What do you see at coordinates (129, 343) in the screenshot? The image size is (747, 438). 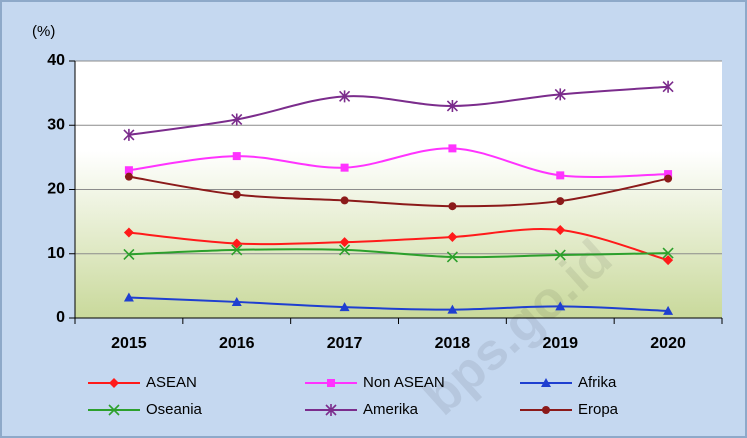 I see `x-tick-label: 2015` at bounding box center [129, 343].